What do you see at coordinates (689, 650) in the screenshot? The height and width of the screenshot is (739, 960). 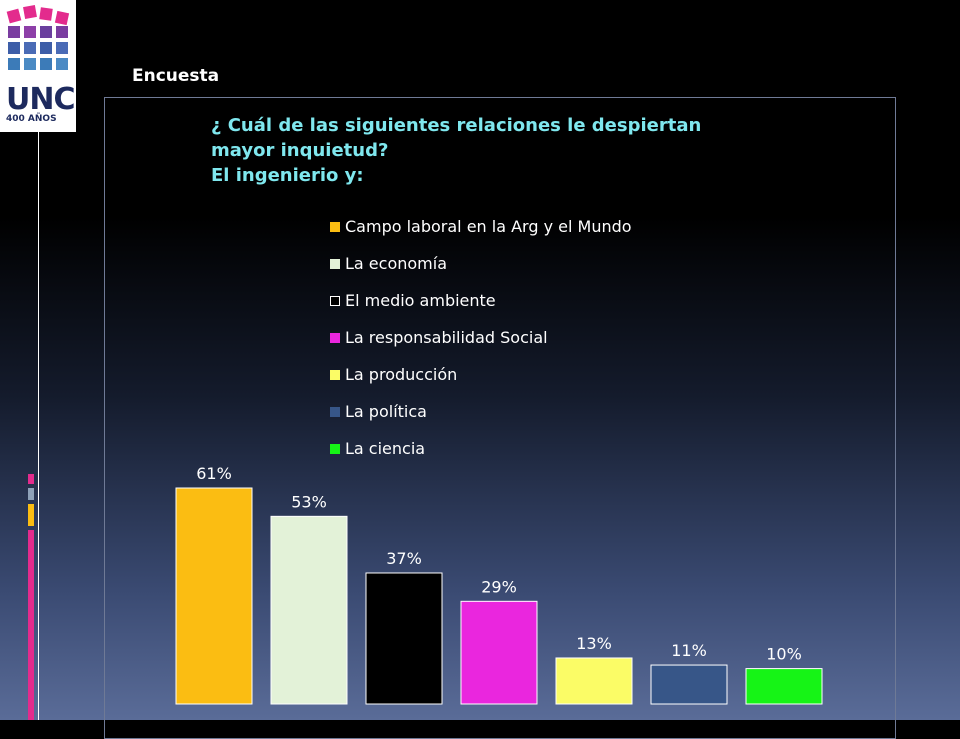 I see `bar-value-label: 11%` at bounding box center [689, 650].